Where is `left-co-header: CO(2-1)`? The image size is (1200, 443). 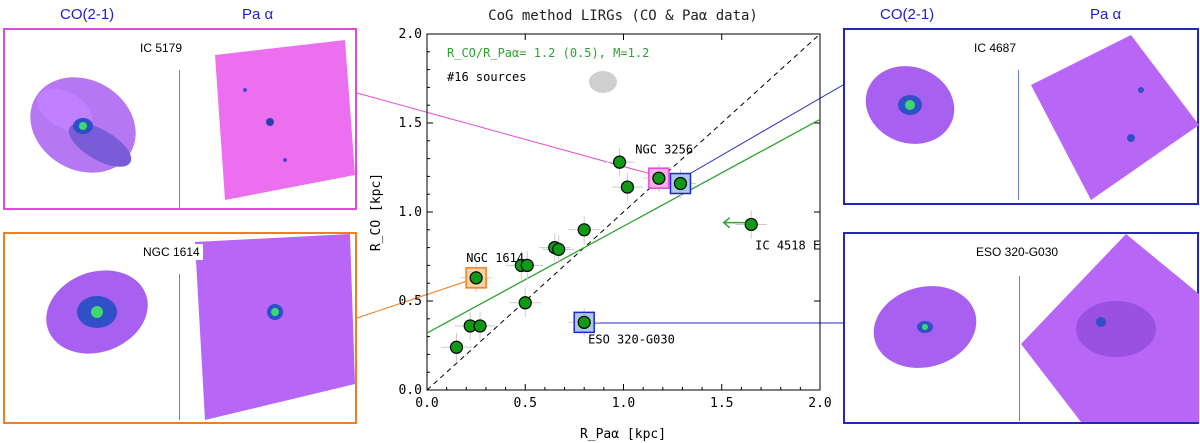 left-co-header: CO(2-1) is located at coordinates (87, 14).